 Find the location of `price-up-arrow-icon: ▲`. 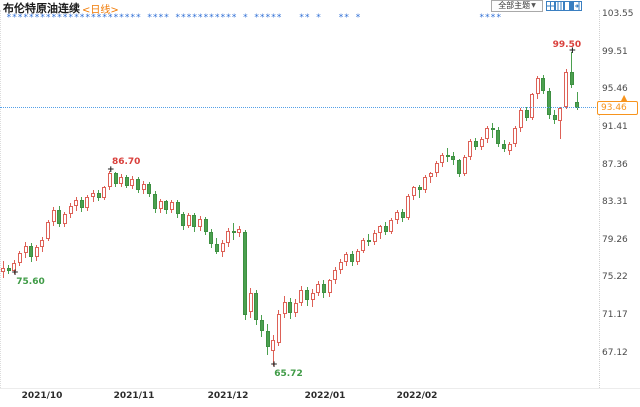

price-up-arrow-icon: ▲ is located at coordinates (624, 97).